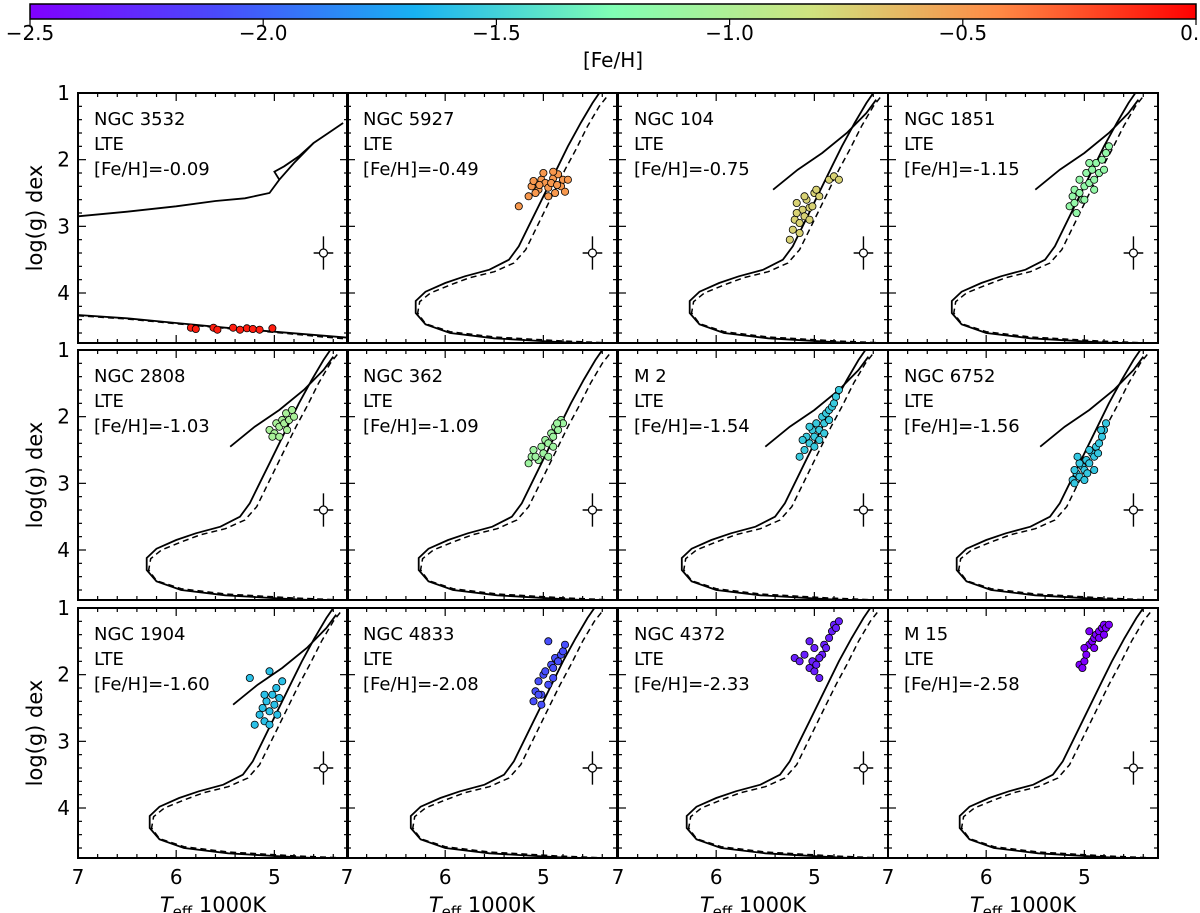 The height and width of the screenshot is (913, 1200). Describe the element at coordinates (962, 426) in the screenshot. I see `panel-feh: [Fe/H]=-1.56` at that location.